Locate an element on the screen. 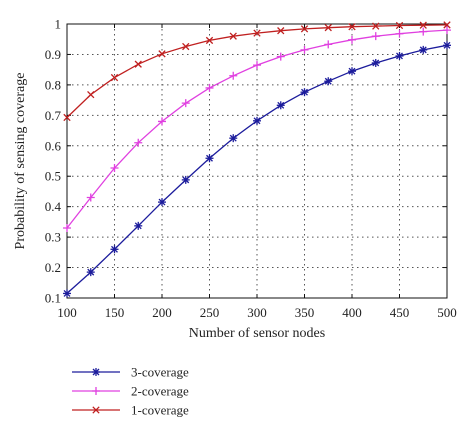 Image resolution: width=474 pixels, height=435 pixels. x-axis-label: Number of sensor nodes is located at coordinates (257, 333).